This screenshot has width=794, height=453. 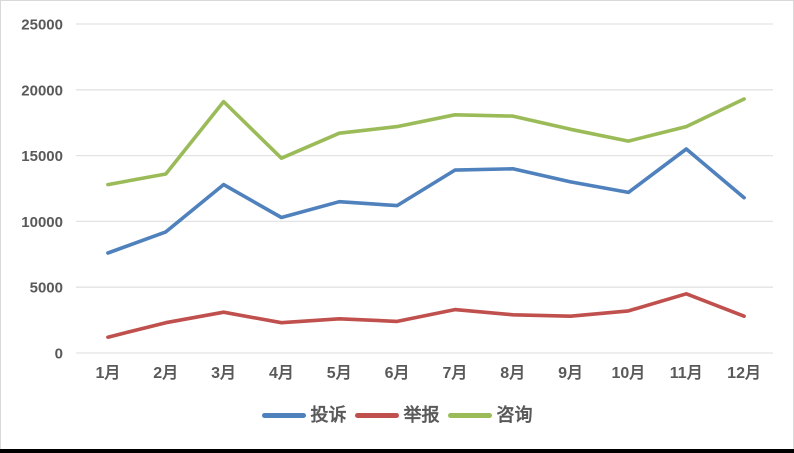 I want to click on x-tick-label: 3月, so click(x=223, y=373).